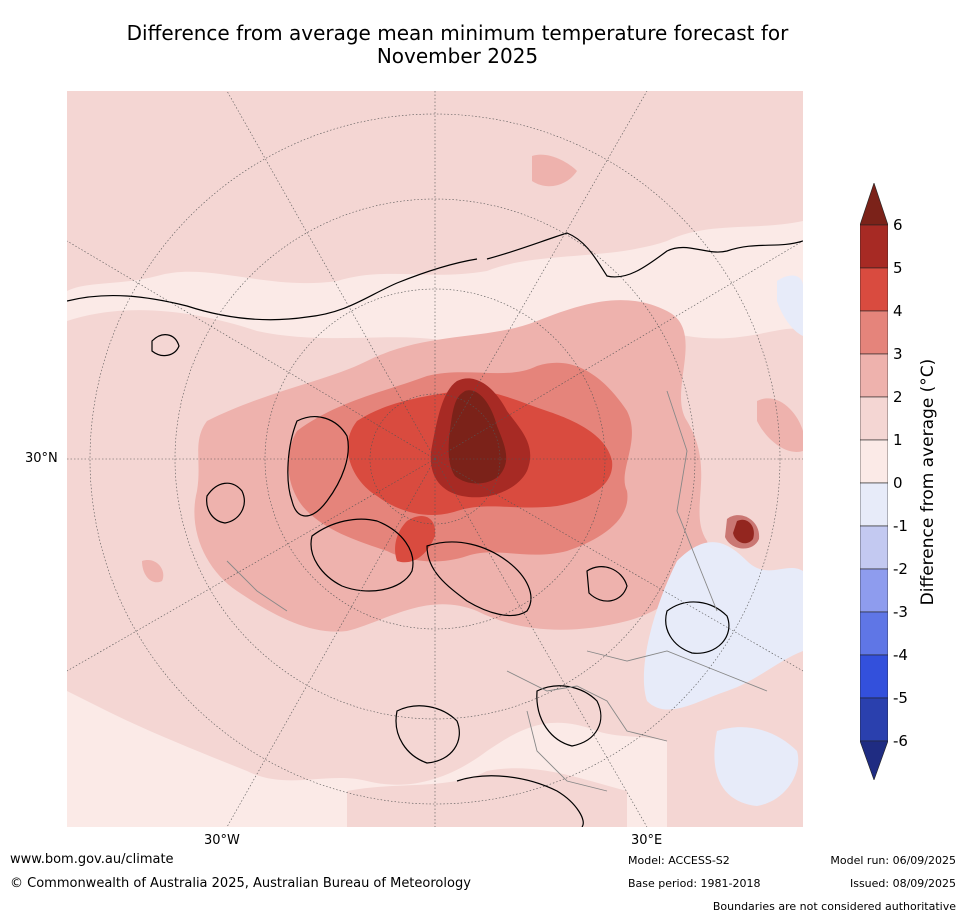 This screenshot has width=965, height=919. I want to click on colorbar-tick-label: 4, so click(898, 311).